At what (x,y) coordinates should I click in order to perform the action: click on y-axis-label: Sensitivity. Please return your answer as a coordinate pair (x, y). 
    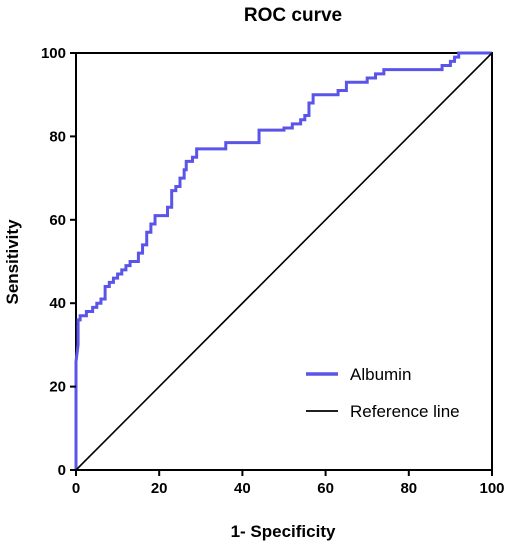
    Looking at the image, I should click on (12, 262).